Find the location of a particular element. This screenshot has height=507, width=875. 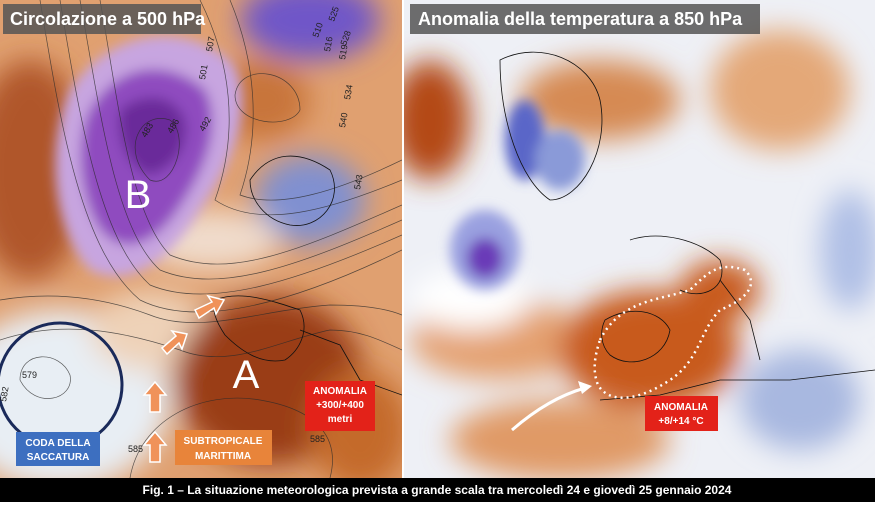

contour-label: 519 is located at coordinates (343, 52).